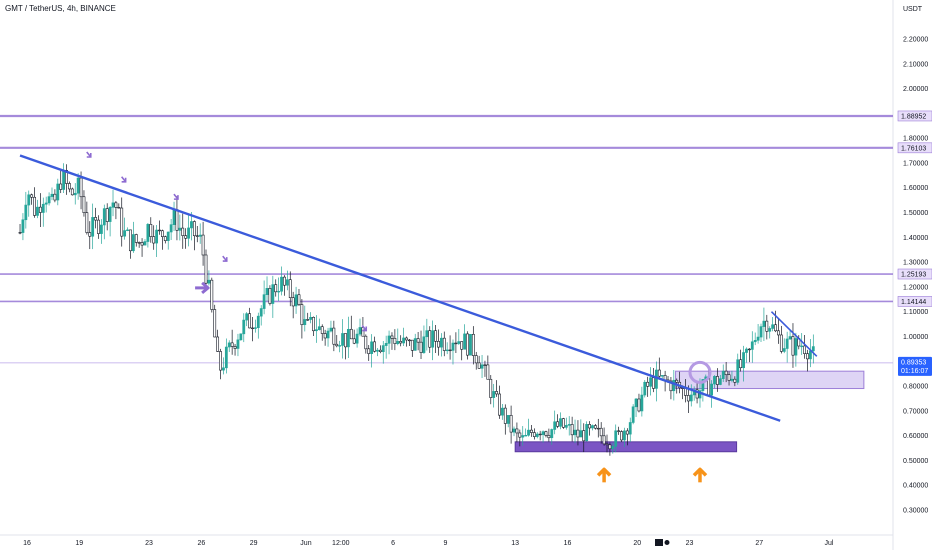 Image resolution: width=932 pixels, height=550 pixels. I want to click on trendline, so click(794, 334).